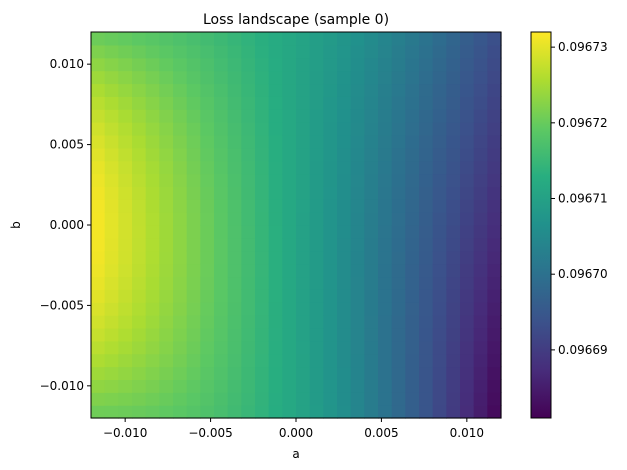  Describe the element at coordinates (583, 47) in the screenshot. I see `colorbar-tick-label: 0.09673` at that location.